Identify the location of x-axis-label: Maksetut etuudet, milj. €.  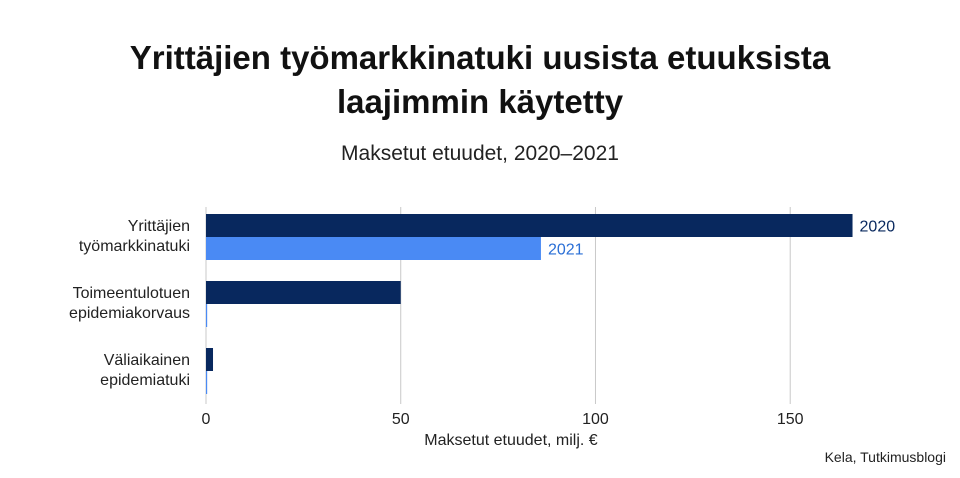
(511, 440).